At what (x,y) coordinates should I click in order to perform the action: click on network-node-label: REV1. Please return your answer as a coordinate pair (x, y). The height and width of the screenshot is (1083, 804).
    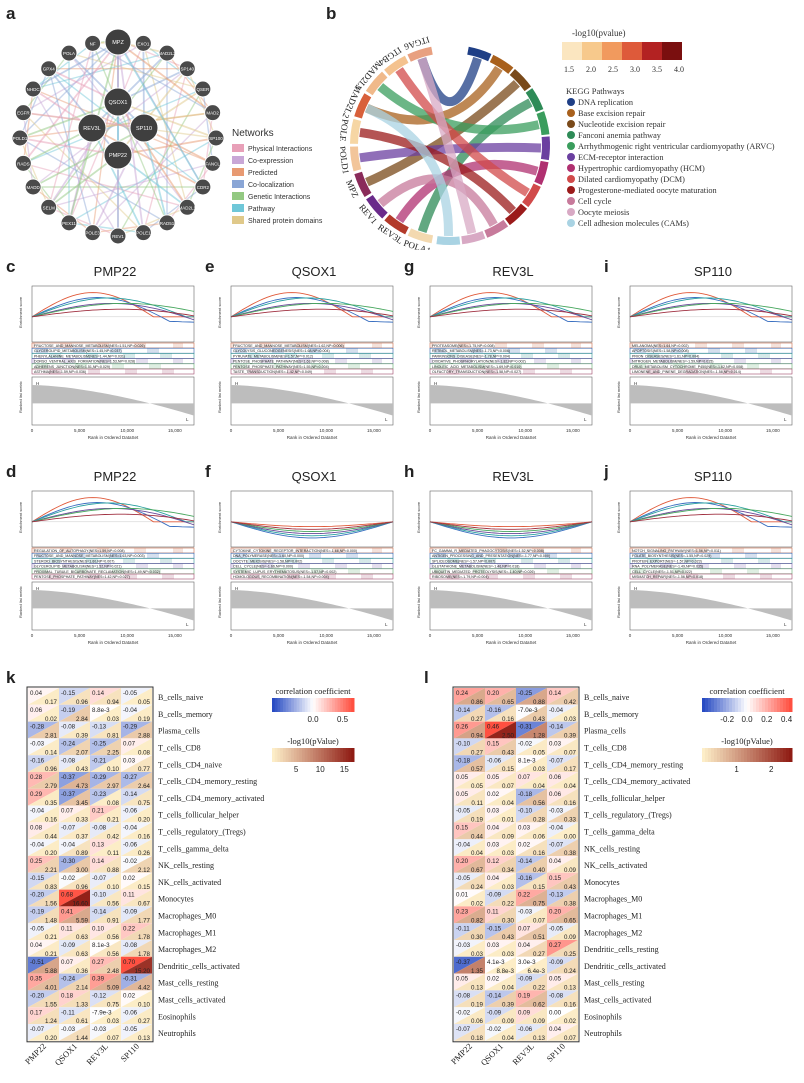
    Looking at the image, I should click on (118, 236).